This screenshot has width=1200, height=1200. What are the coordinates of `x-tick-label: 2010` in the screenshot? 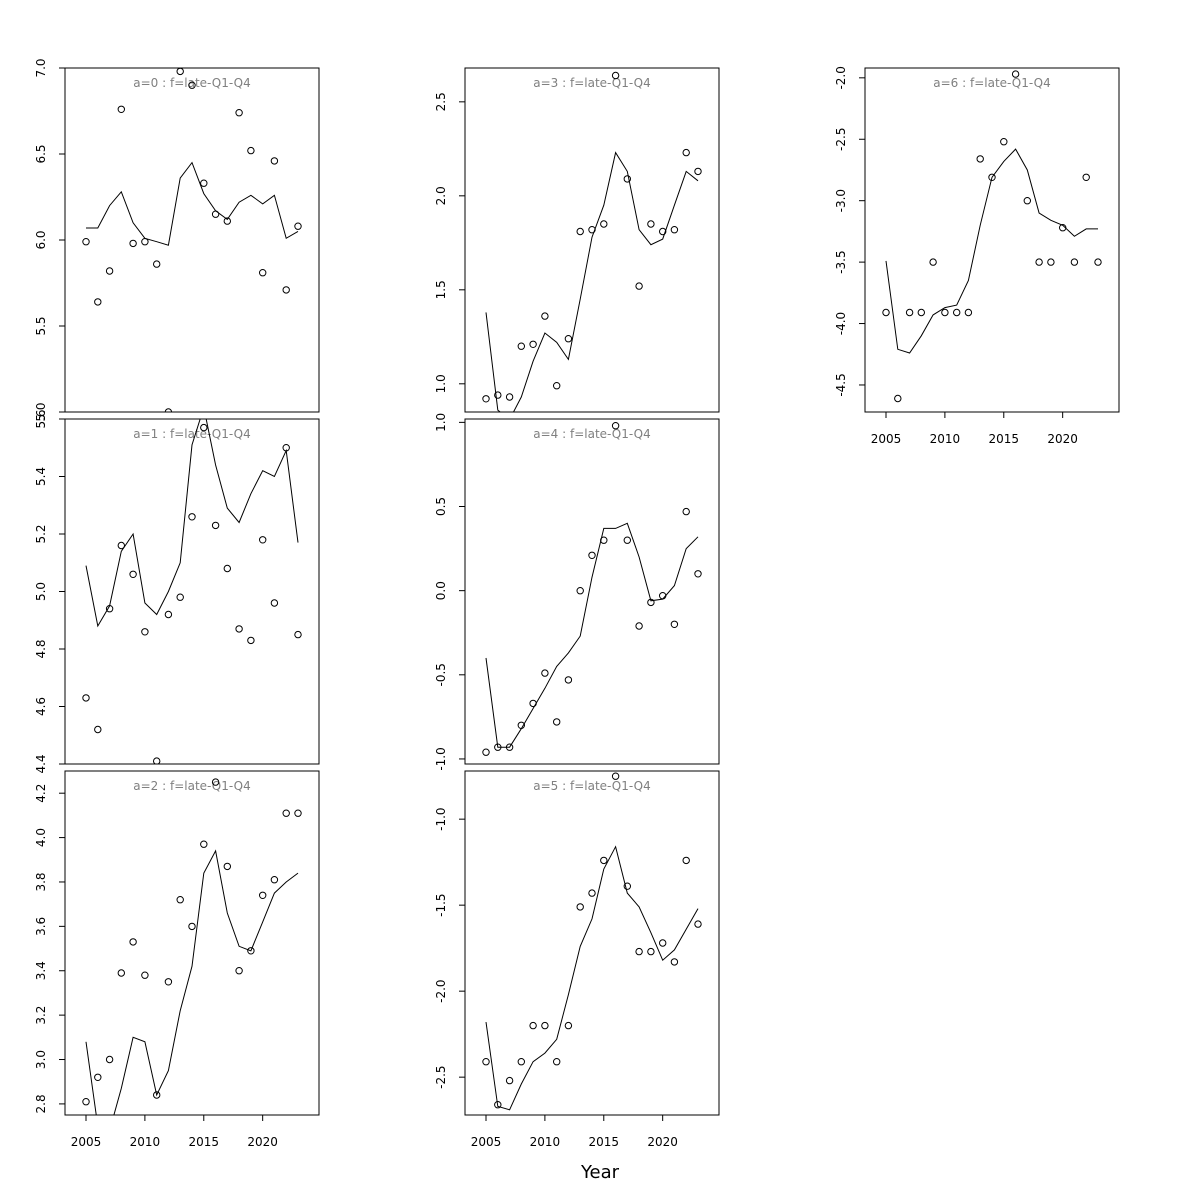 It's located at (145, 1142).